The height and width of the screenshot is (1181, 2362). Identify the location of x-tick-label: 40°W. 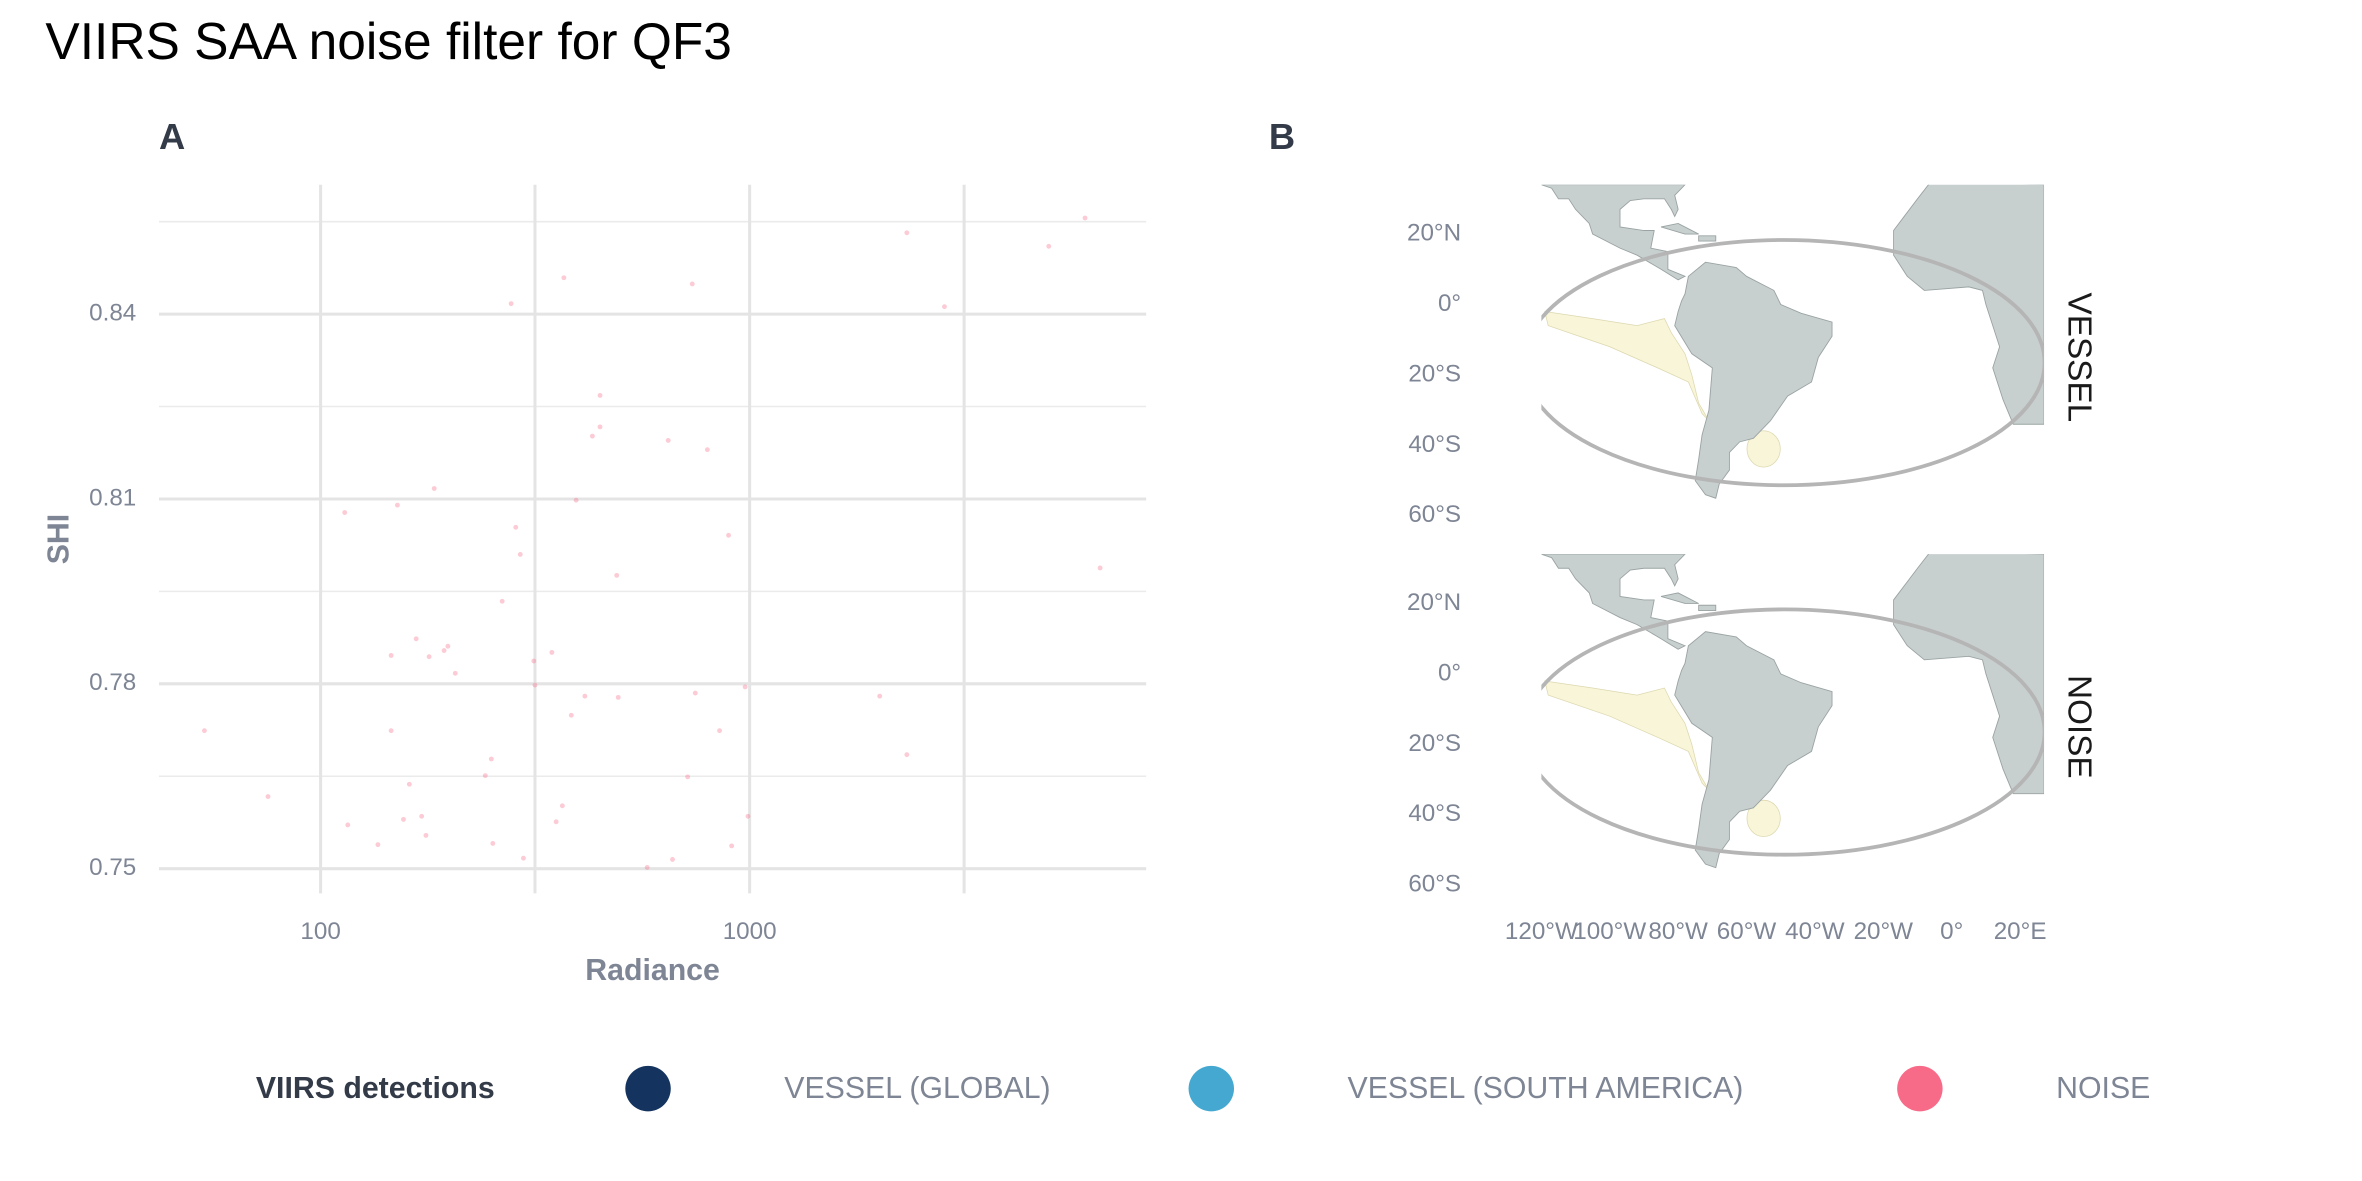
(1815, 931).